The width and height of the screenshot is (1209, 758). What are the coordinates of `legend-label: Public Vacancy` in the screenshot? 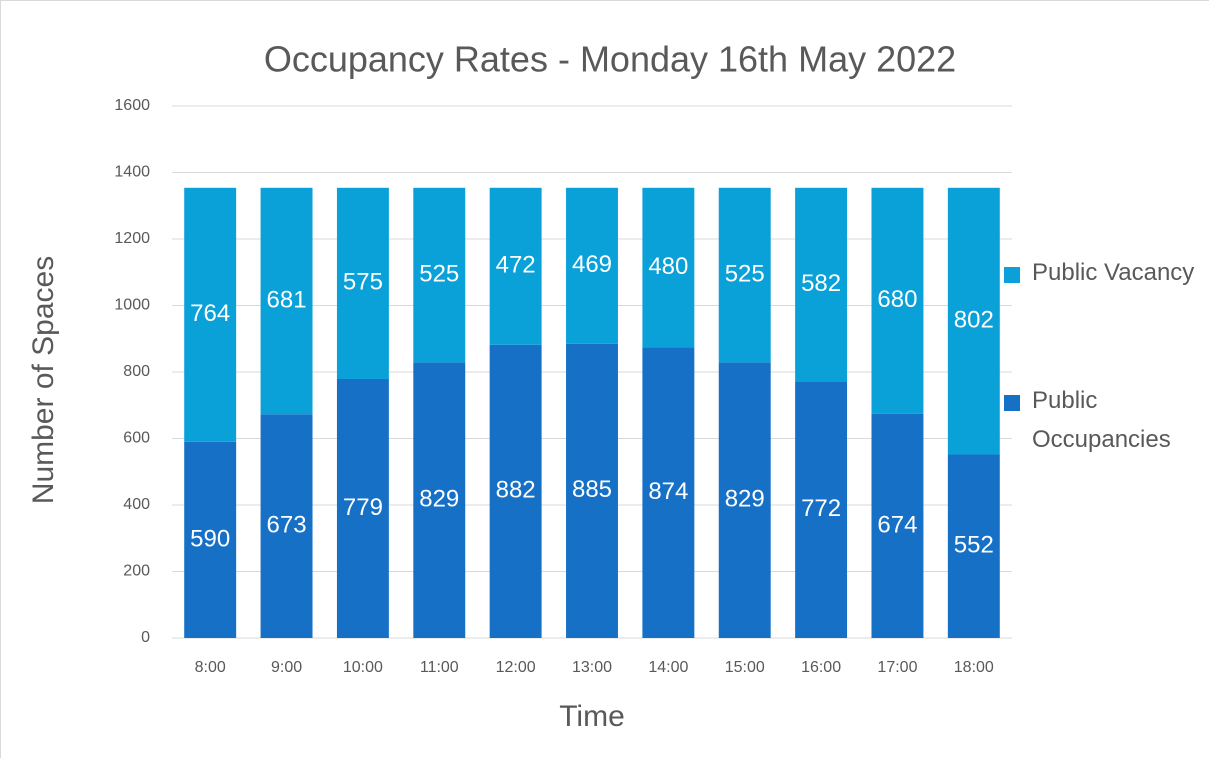 It's located at (1113, 272).